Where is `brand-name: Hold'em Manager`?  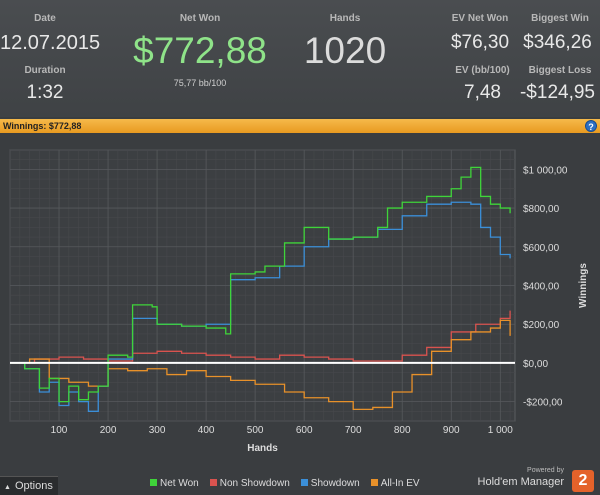
brand-name: Hold'em Manager is located at coordinates (520, 482).